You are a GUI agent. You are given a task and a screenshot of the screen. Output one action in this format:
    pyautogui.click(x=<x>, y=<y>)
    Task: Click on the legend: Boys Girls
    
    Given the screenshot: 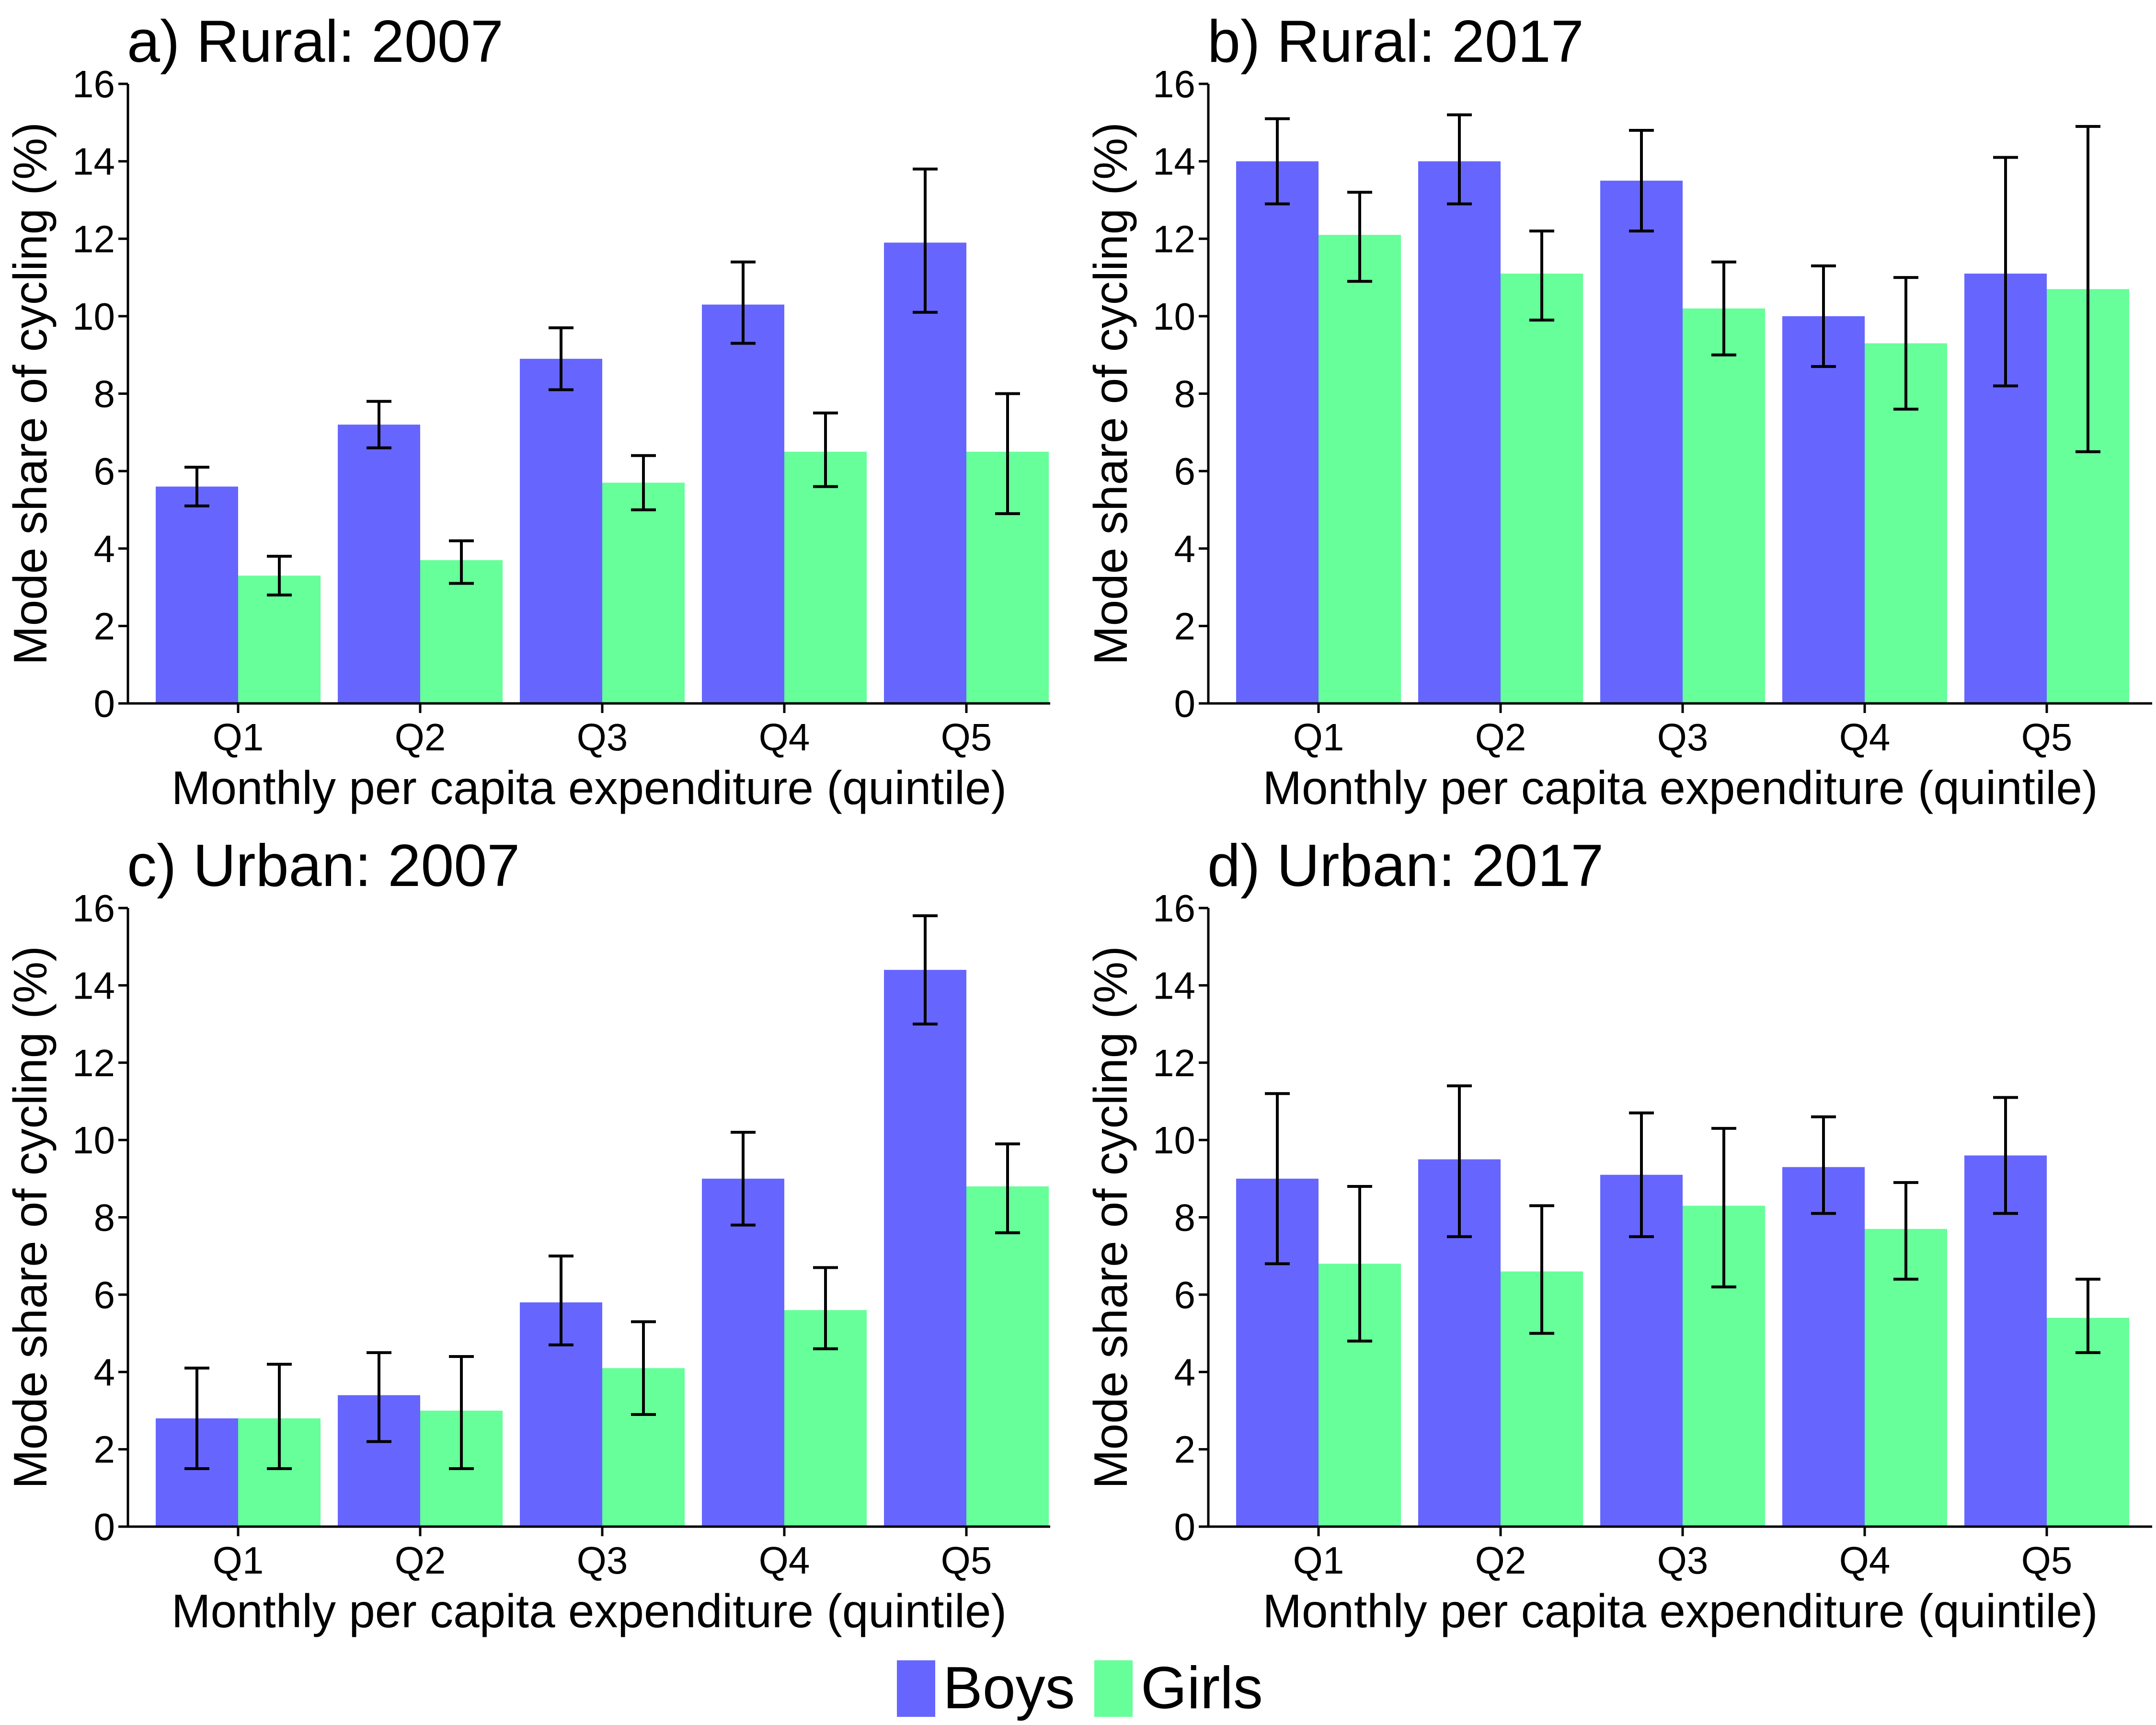 What is the action you would take?
    pyautogui.click(x=1080, y=1688)
    